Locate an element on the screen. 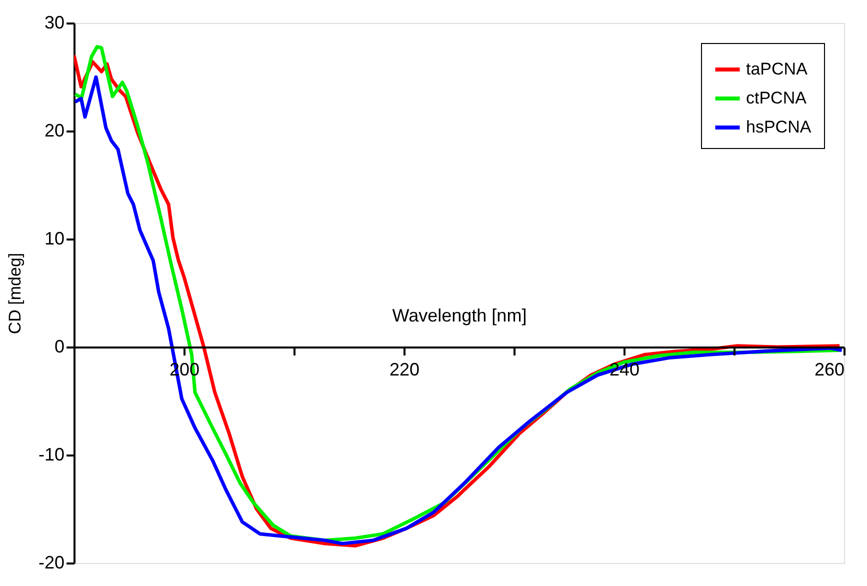 The width and height of the screenshot is (867, 586). legend-label: hsPCNA is located at coordinates (779, 127).